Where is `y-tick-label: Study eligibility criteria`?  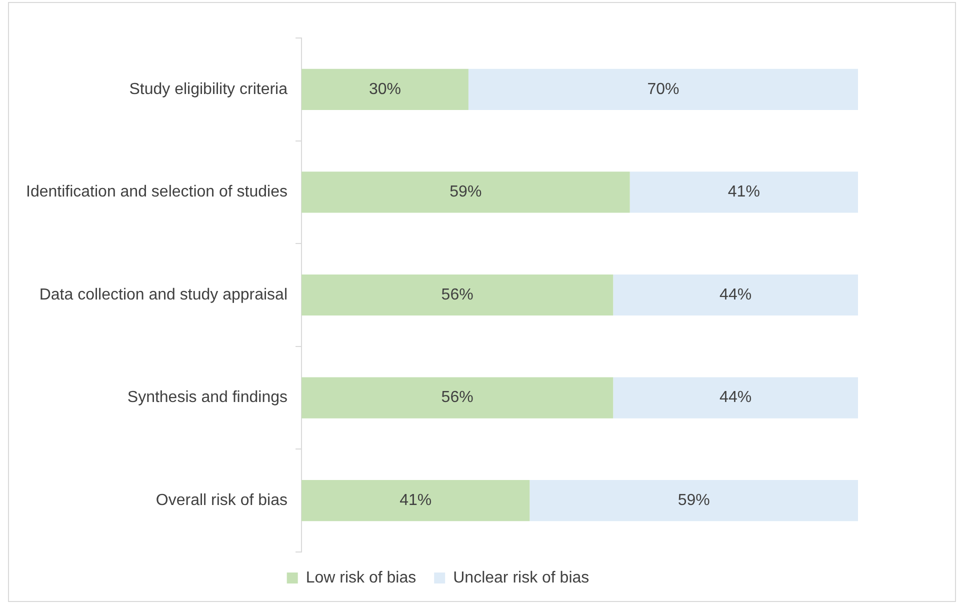 y-tick-label: Study eligibility criteria is located at coordinates (208, 89).